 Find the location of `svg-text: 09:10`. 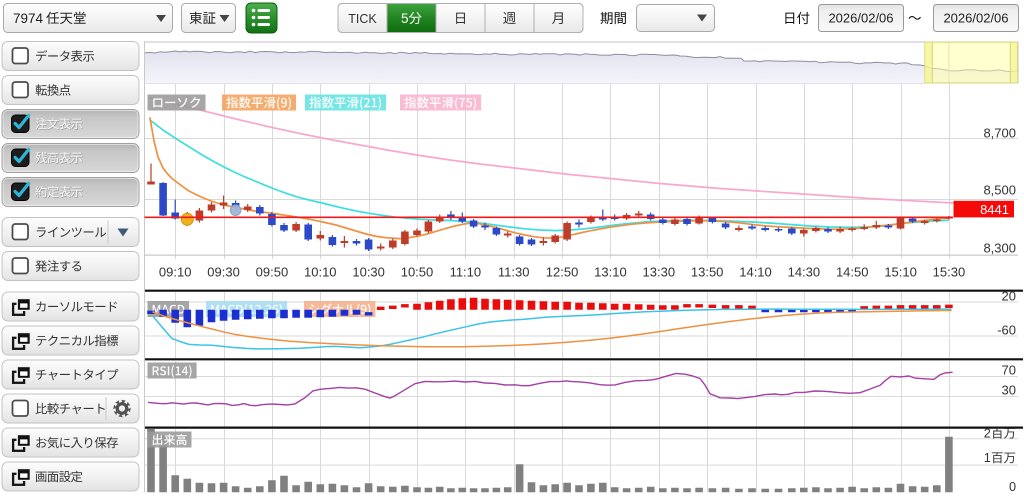

svg-text: 09:10 is located at coordinates (175, 271).